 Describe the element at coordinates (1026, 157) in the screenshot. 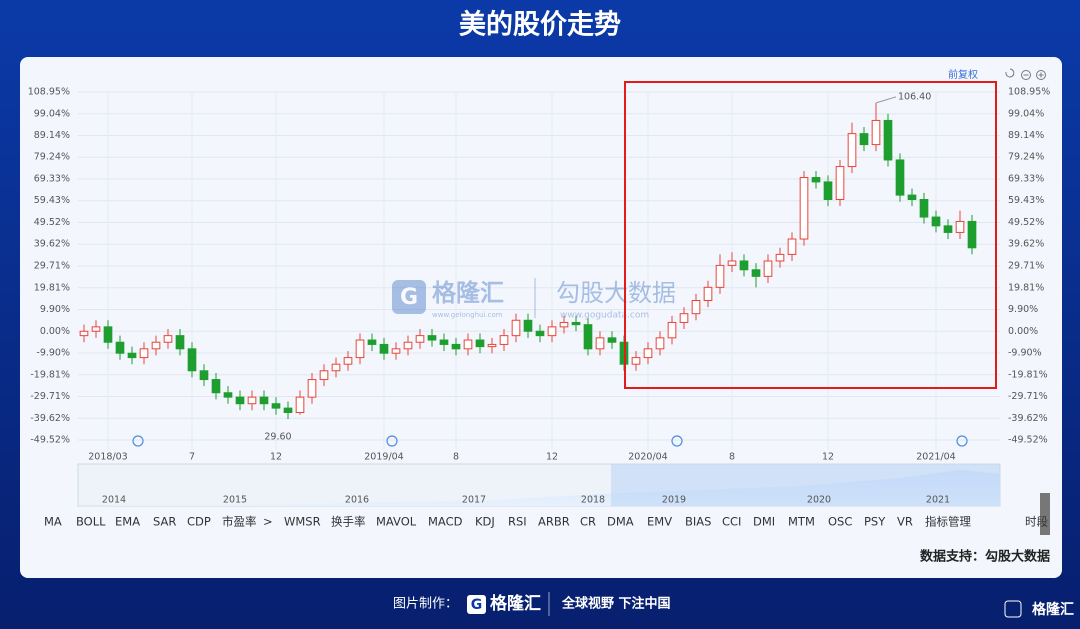

I see `y2-tick-label: 79.24%` at that location.